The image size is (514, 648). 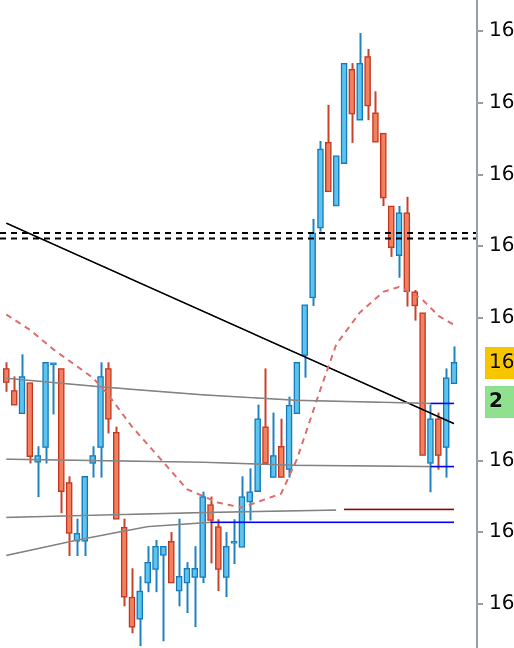 What do you see at coordinates (496, 400) in the screenshot?
I see `text: 2` at bounding box center [496, 400].